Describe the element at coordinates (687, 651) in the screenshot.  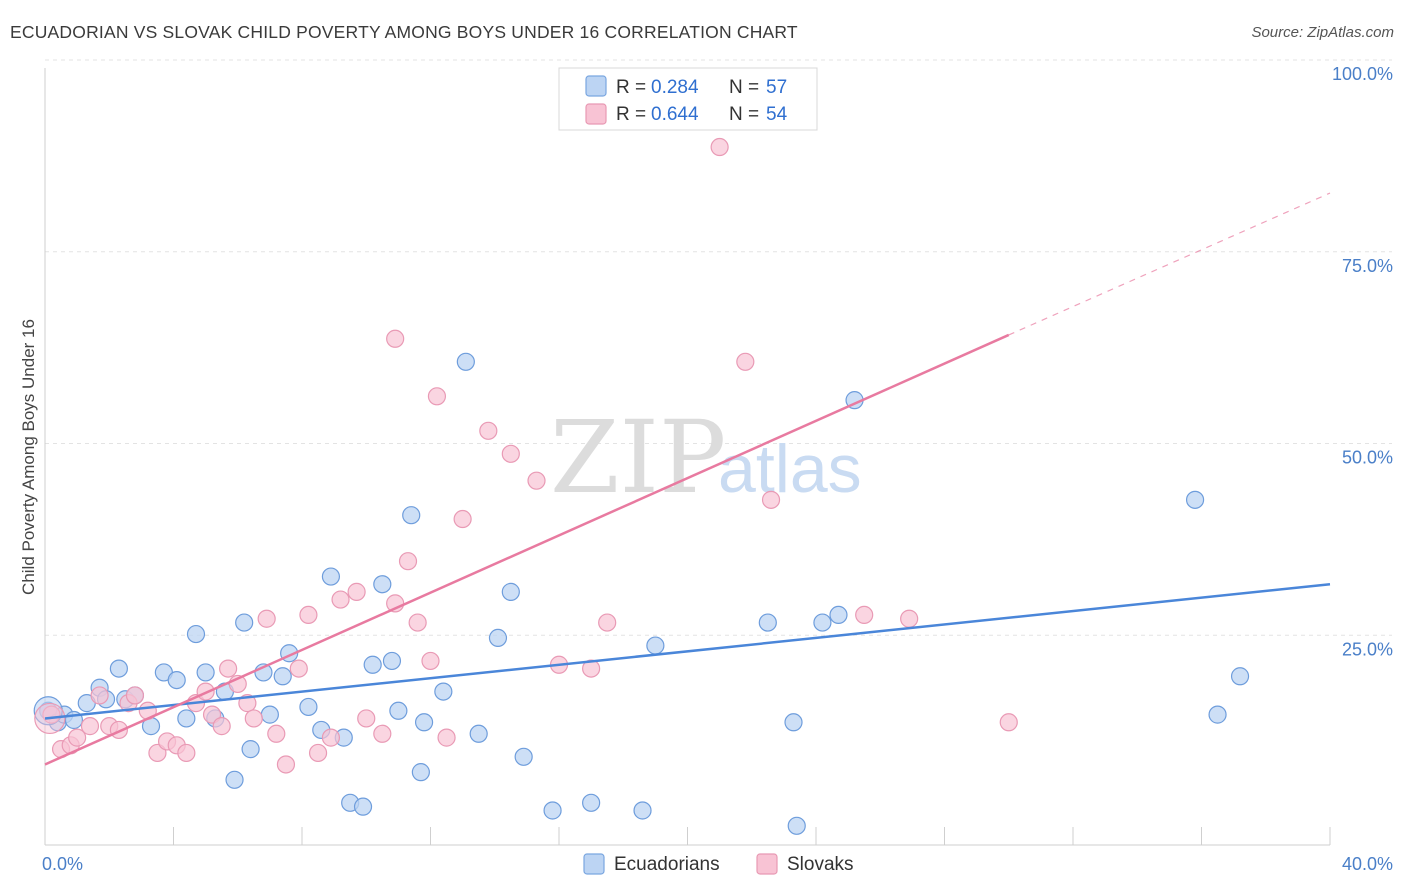
I see `ecuadorian-trend-line` at that location.